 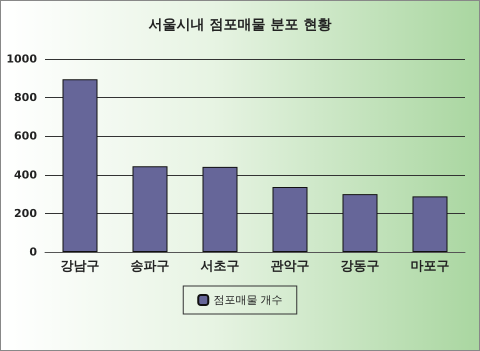 What do you see at coordinates (26, 97) in the screenshot?
I see `y-tick-label: 800` at bounding box center [26, 97].